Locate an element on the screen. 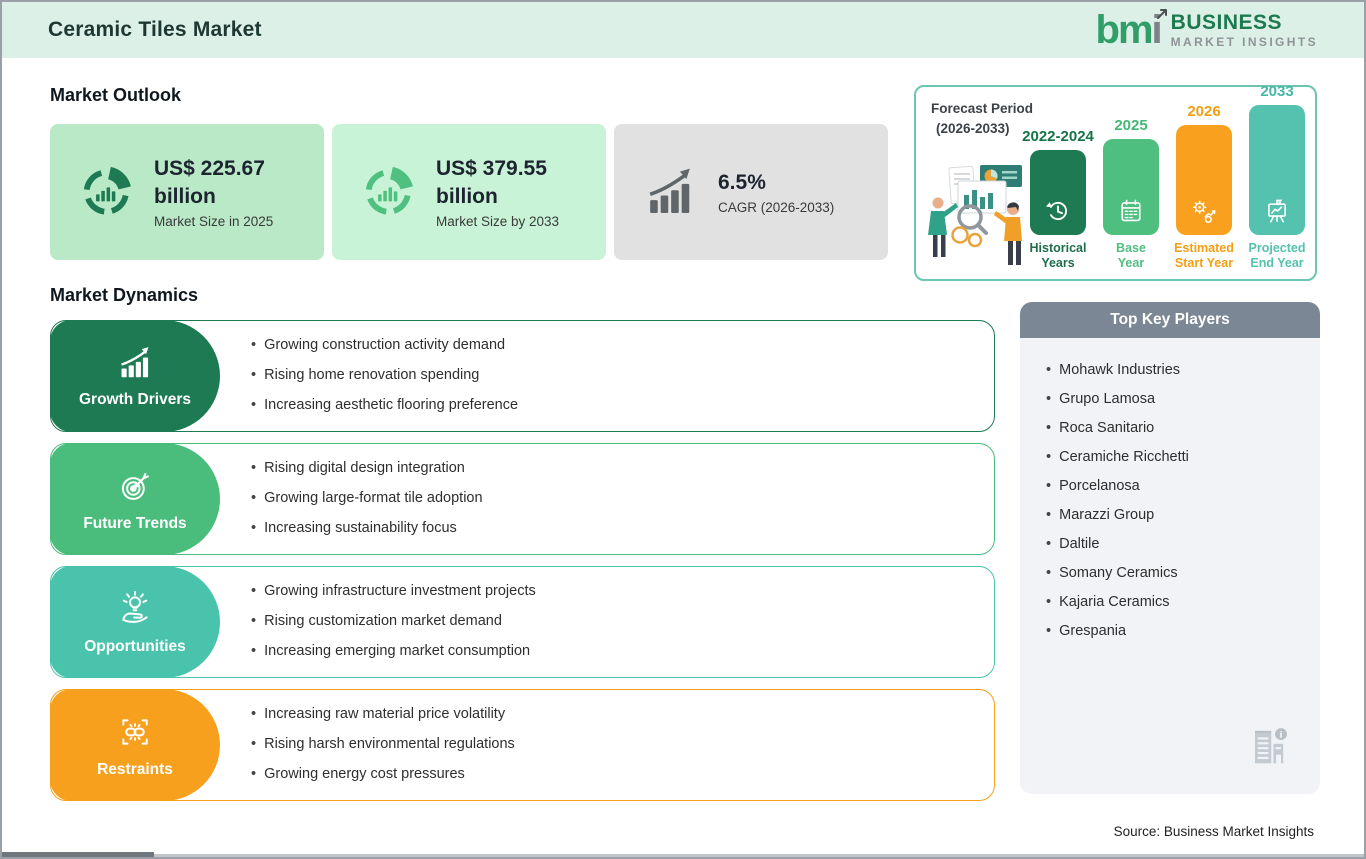 The height and width of the screenshot is (859, 1366). horizontal-scrollbar-track is located at coordinates (683, 855).